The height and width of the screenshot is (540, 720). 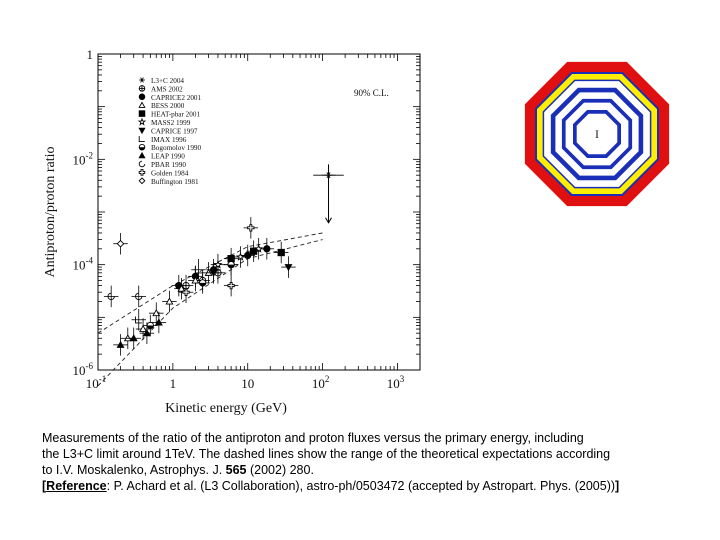 I want to click on data-point-diamond-open, so click(x=120, y=243).